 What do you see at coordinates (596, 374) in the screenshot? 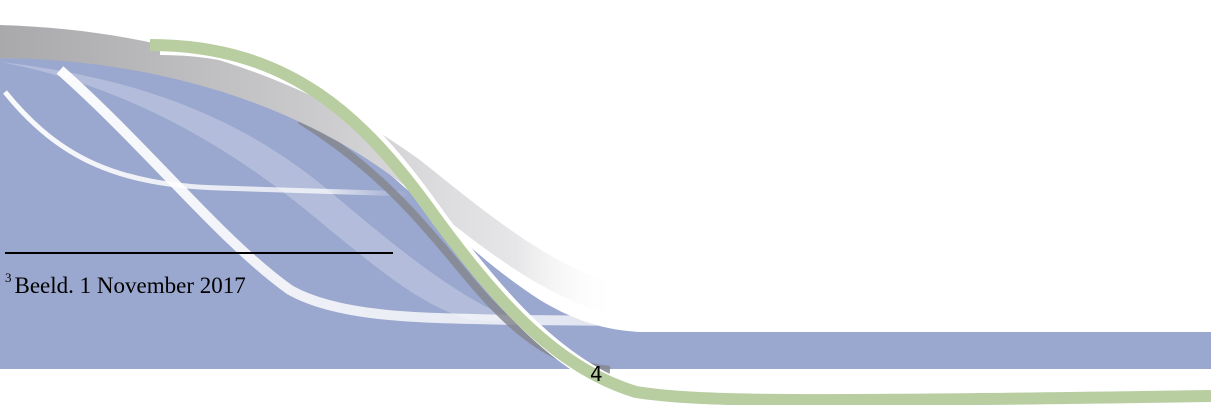
I see `page-number: 4` at bounding box center [596, 374].